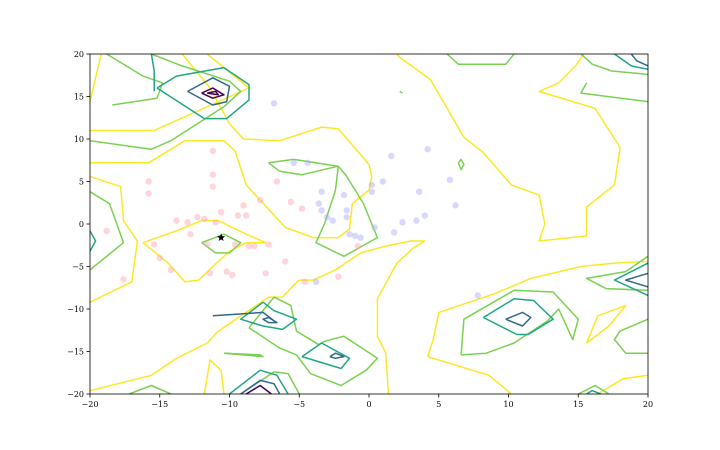 This screenshot has height=450, width=720. Describe the element at coordinates (79, 139) in the screenshot. I see `y-tick-label: 10` at that location.